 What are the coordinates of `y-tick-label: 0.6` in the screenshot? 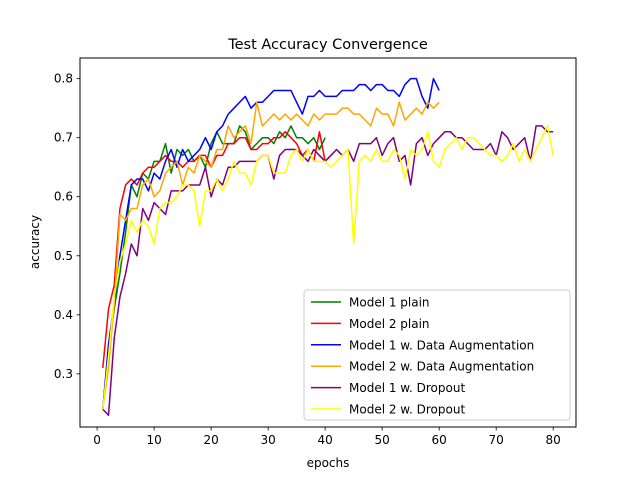 It's located at (63, 197).